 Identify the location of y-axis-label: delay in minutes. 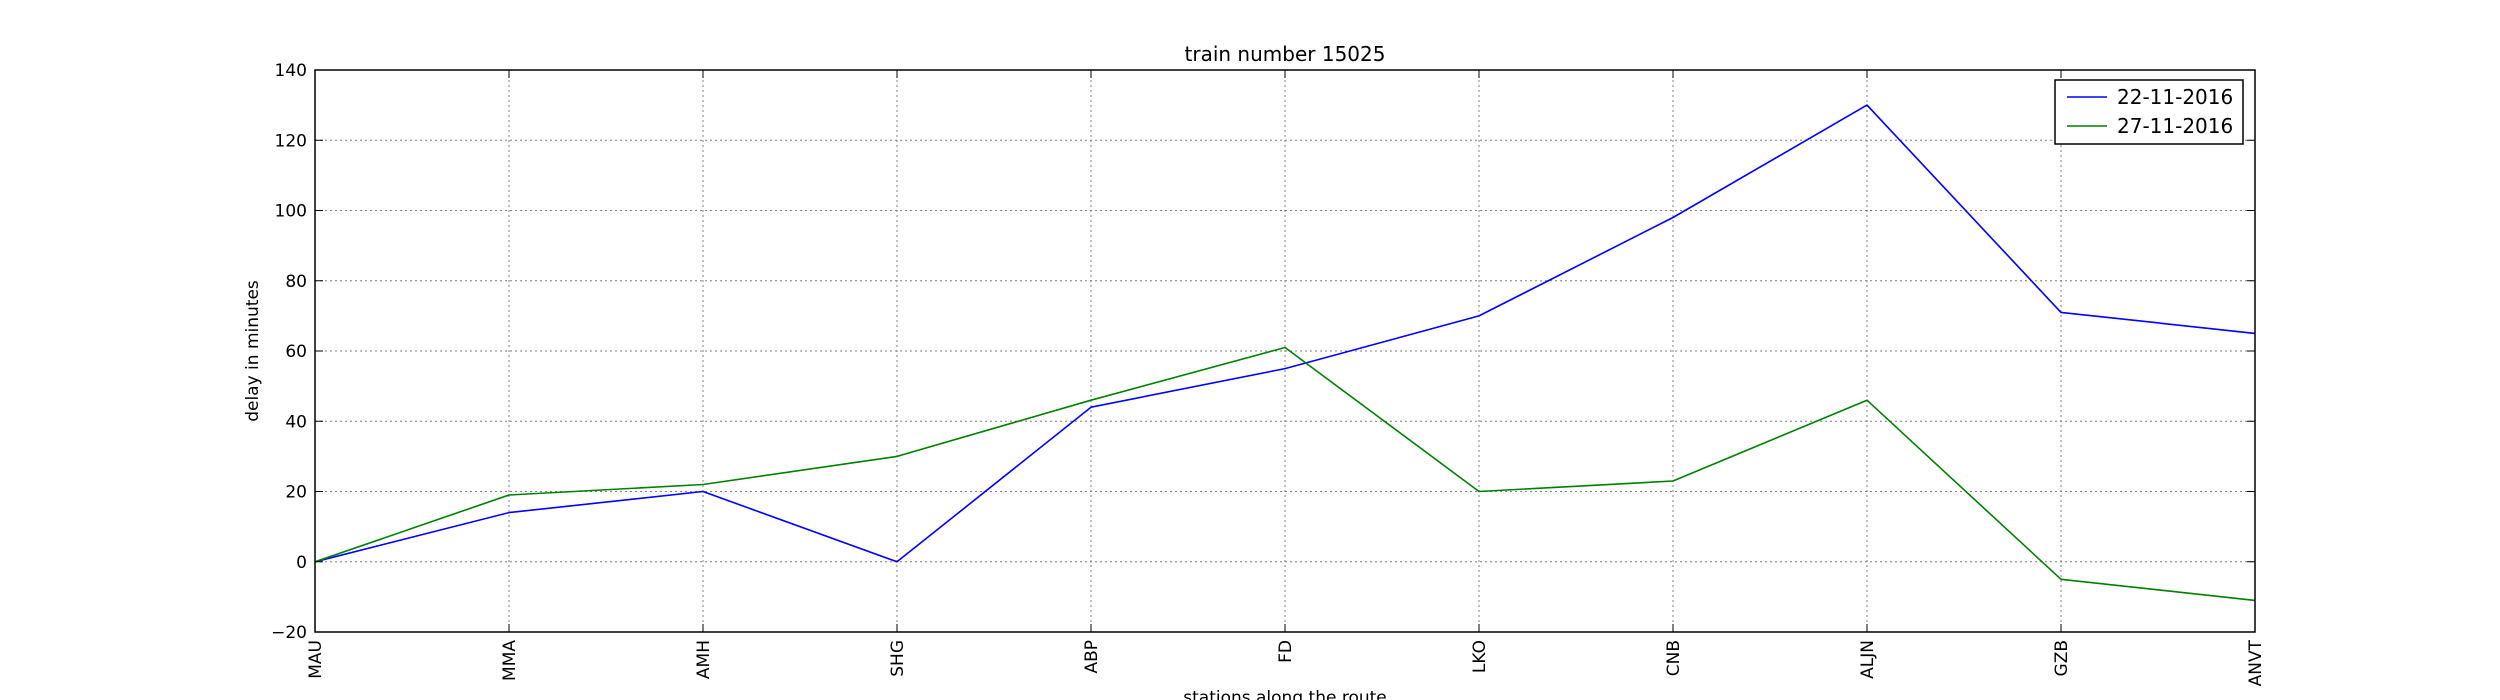
(253, 351).